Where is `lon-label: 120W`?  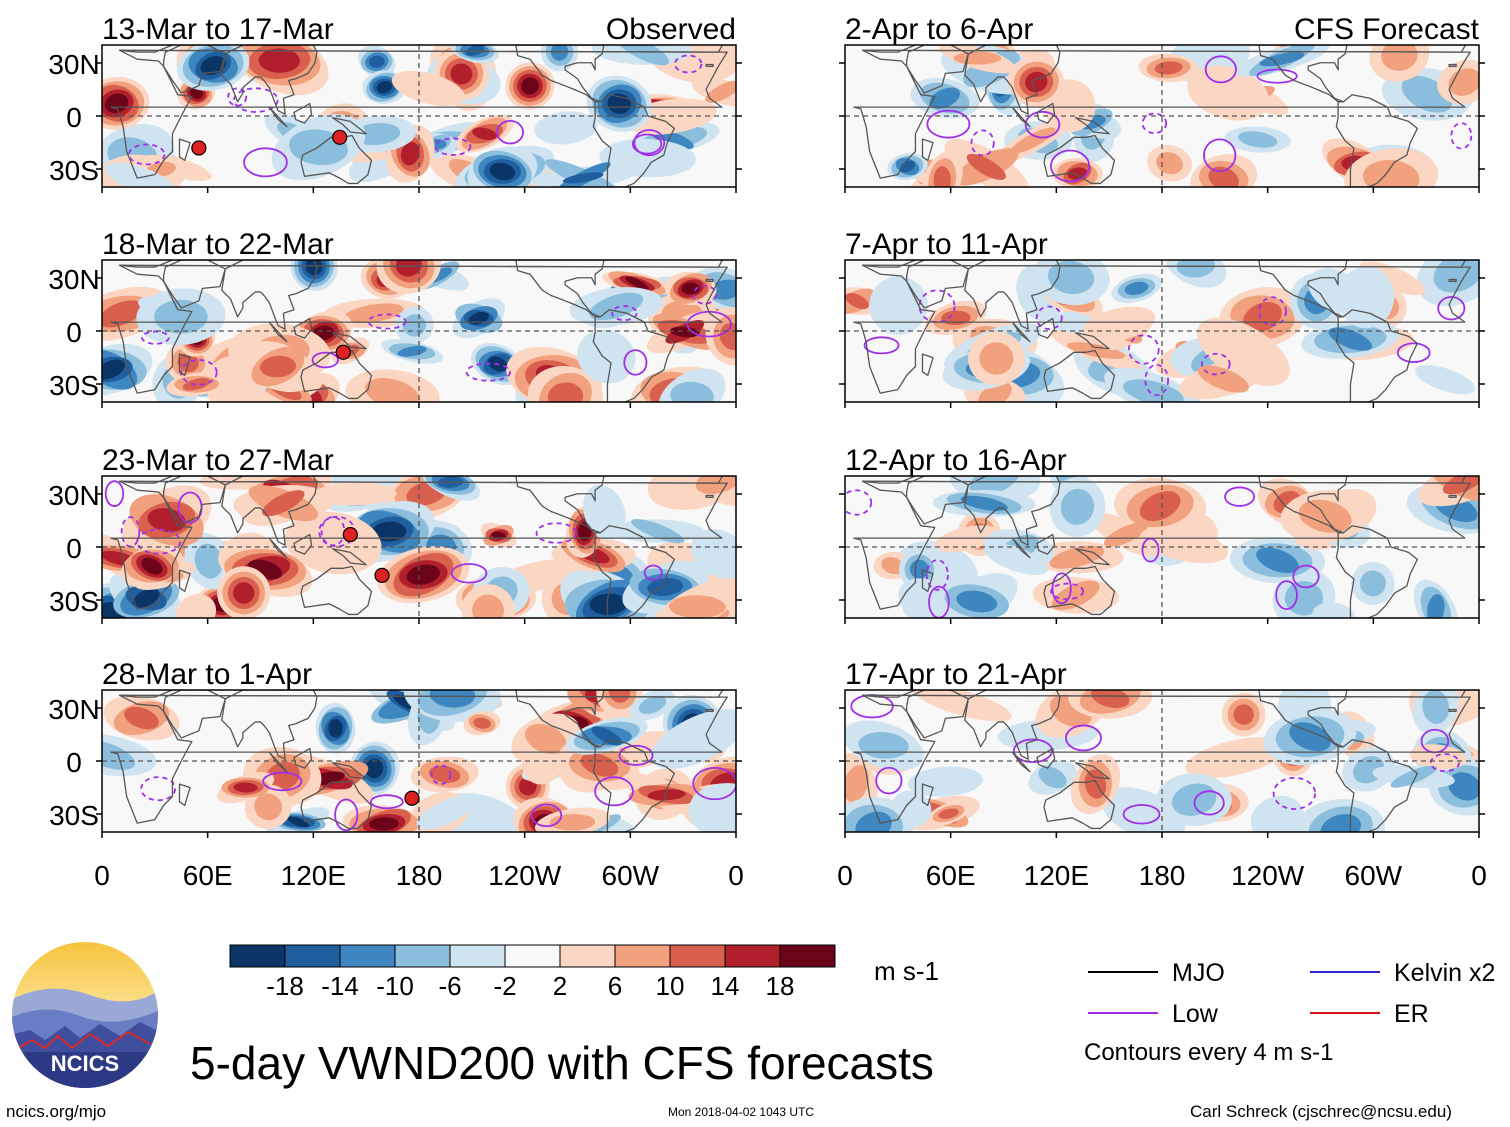
lon-label: 120W is located at coordinates (525, 875).